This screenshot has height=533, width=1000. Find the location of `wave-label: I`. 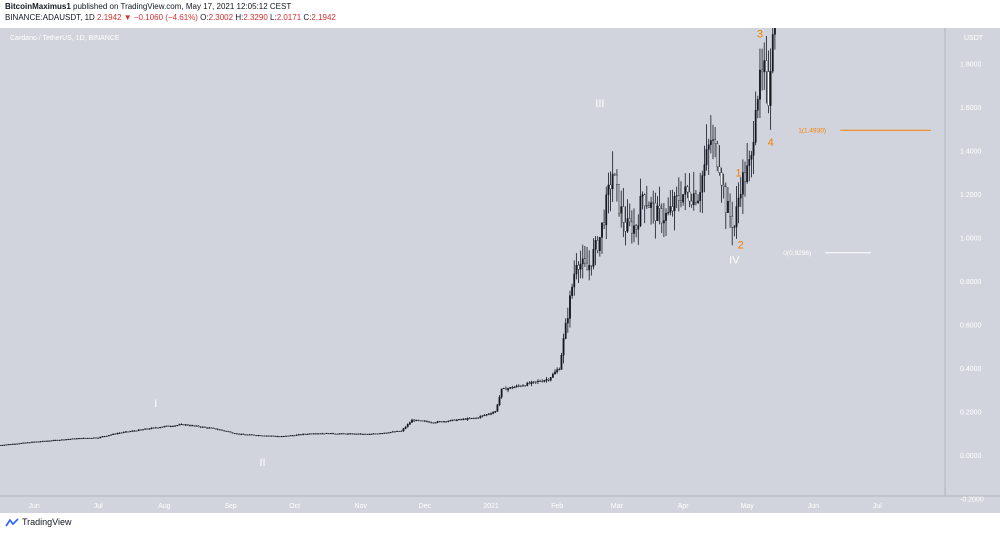

wave-label: I is located at coordinates (155, 404).